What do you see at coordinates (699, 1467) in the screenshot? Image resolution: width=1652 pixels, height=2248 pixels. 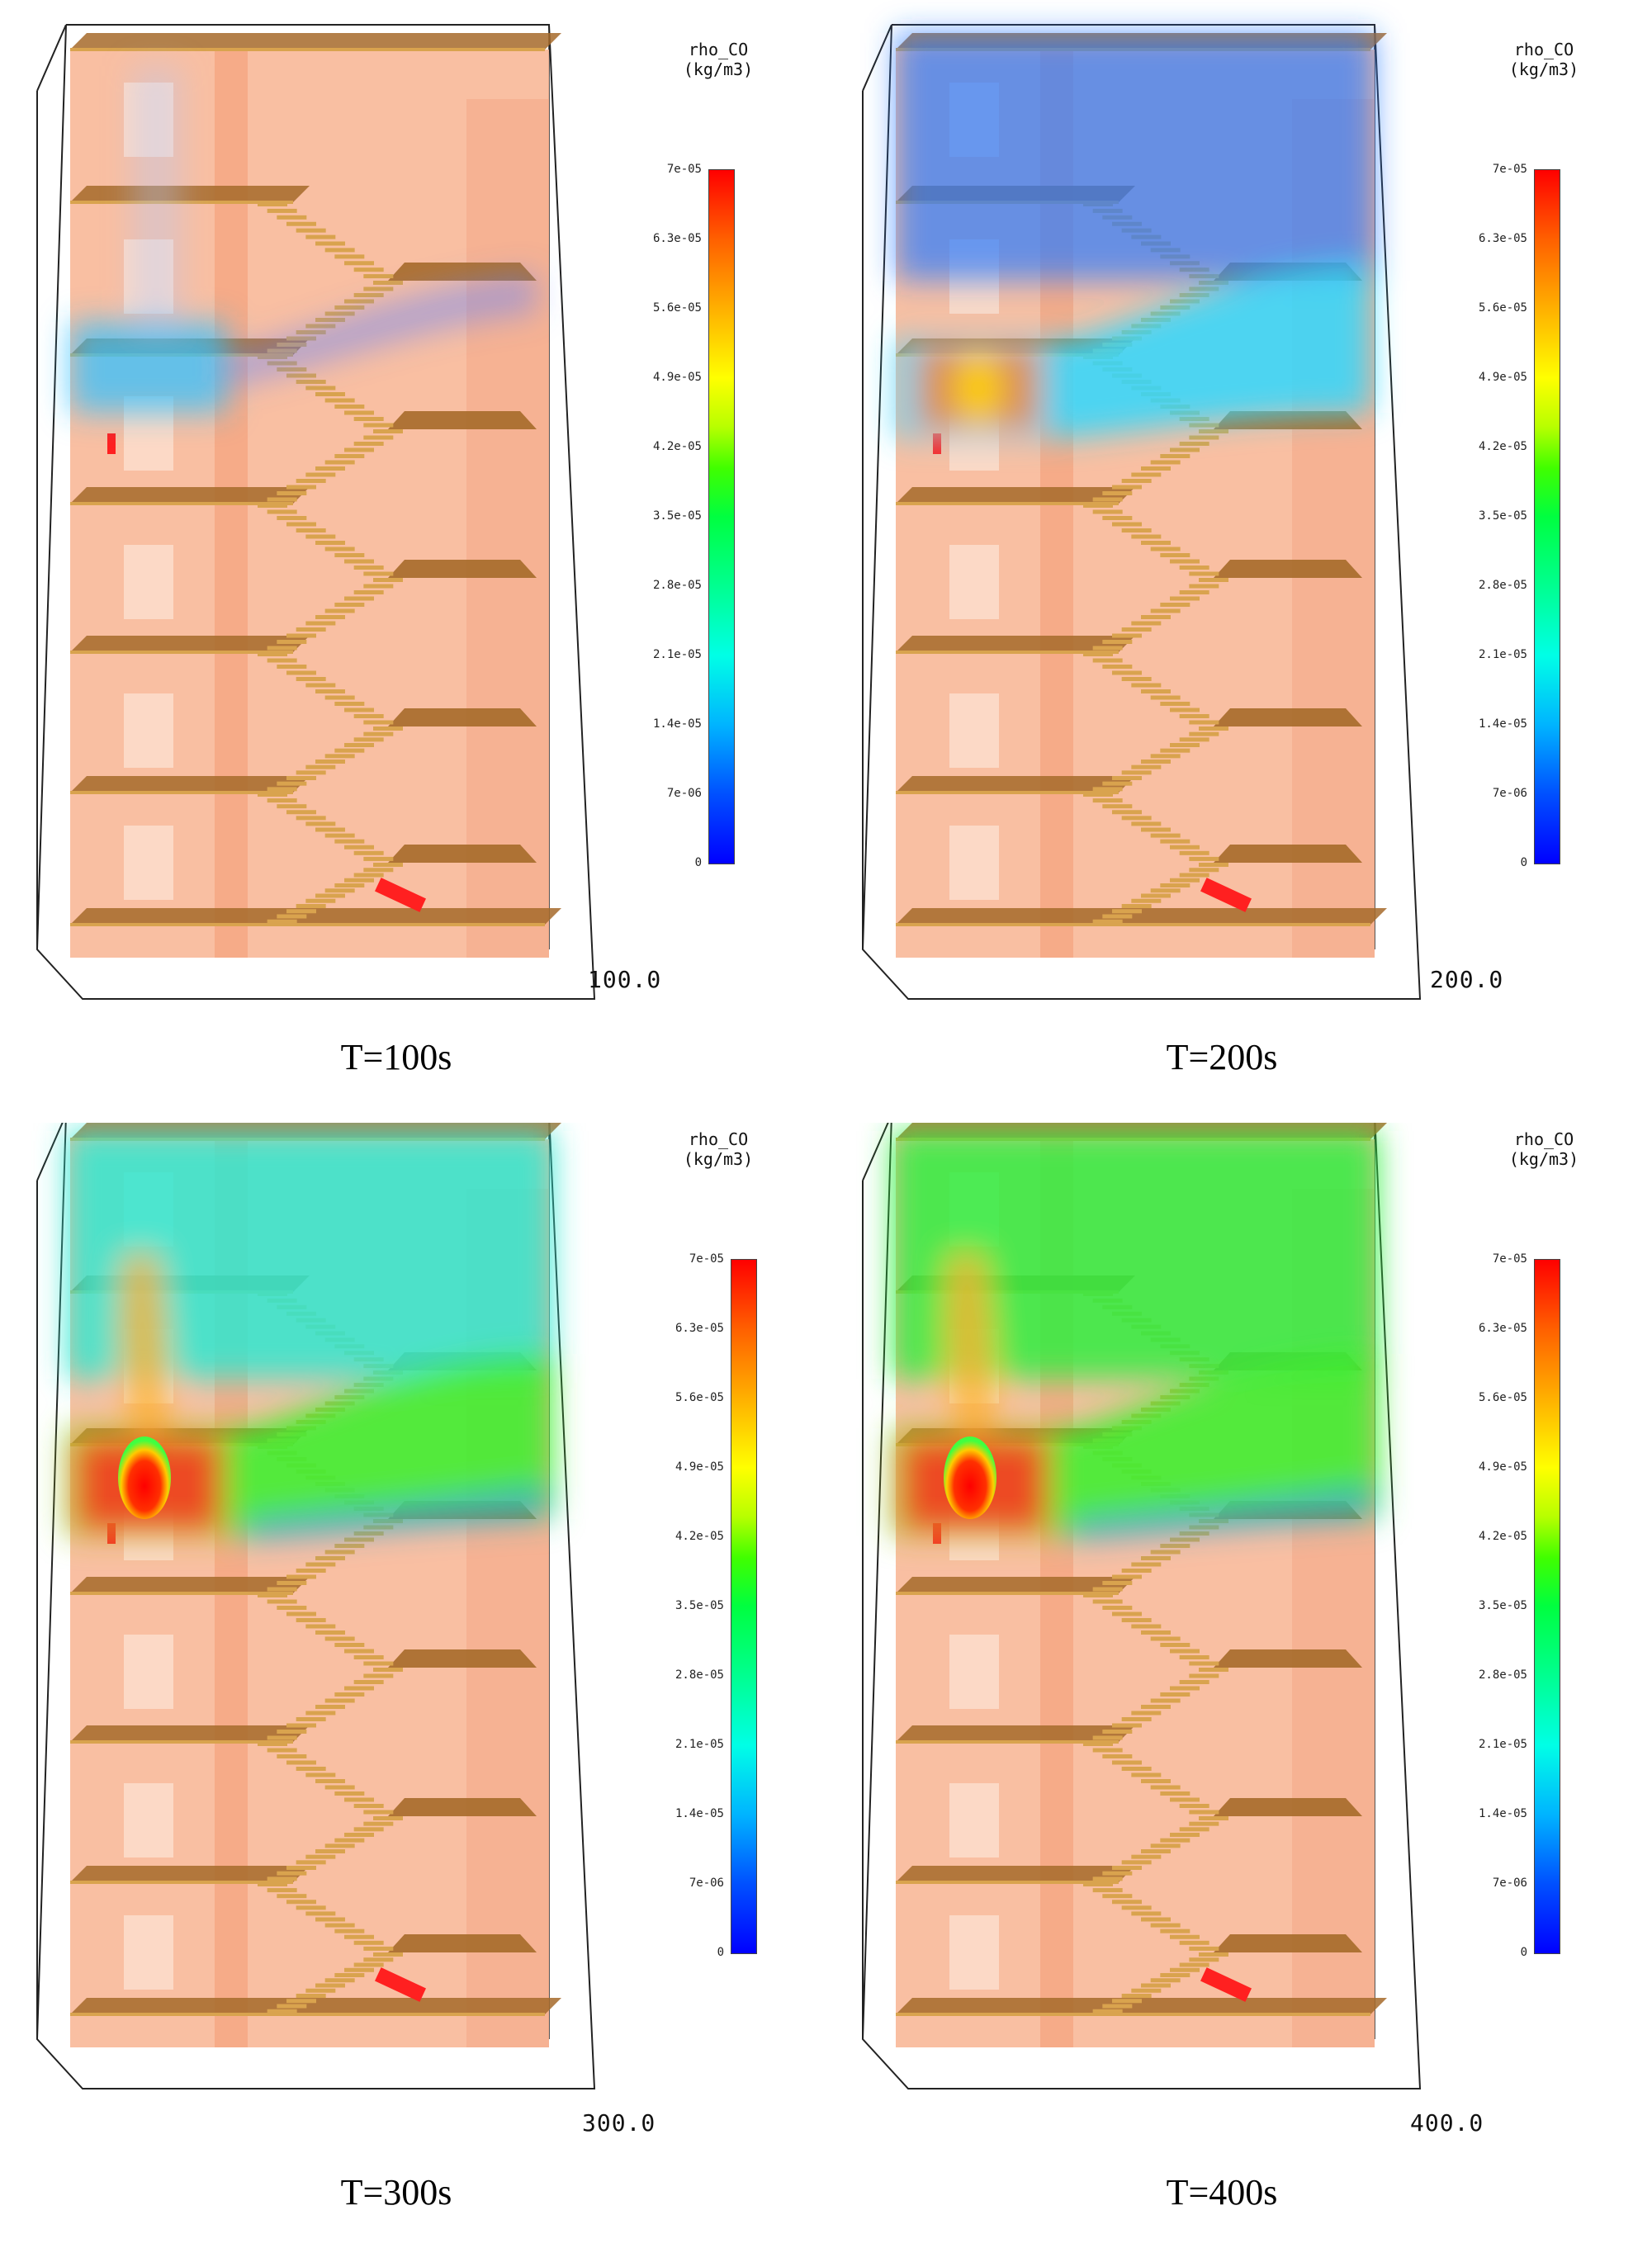 I see `colorbar-tick-label: 4.9e-05` at bounding box center [699, 1467].